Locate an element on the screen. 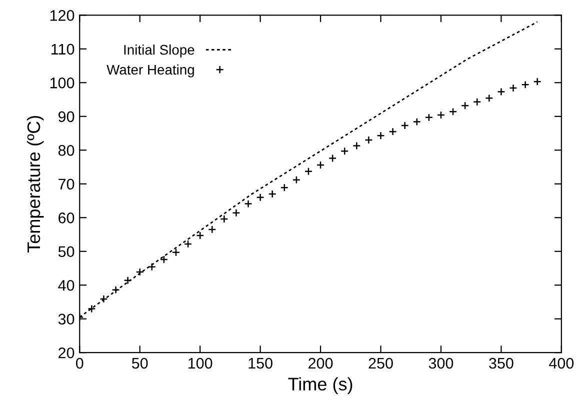 This screenshot has height=410, width=577. x-tick-label: 250 is located at coordinates (380, 363).